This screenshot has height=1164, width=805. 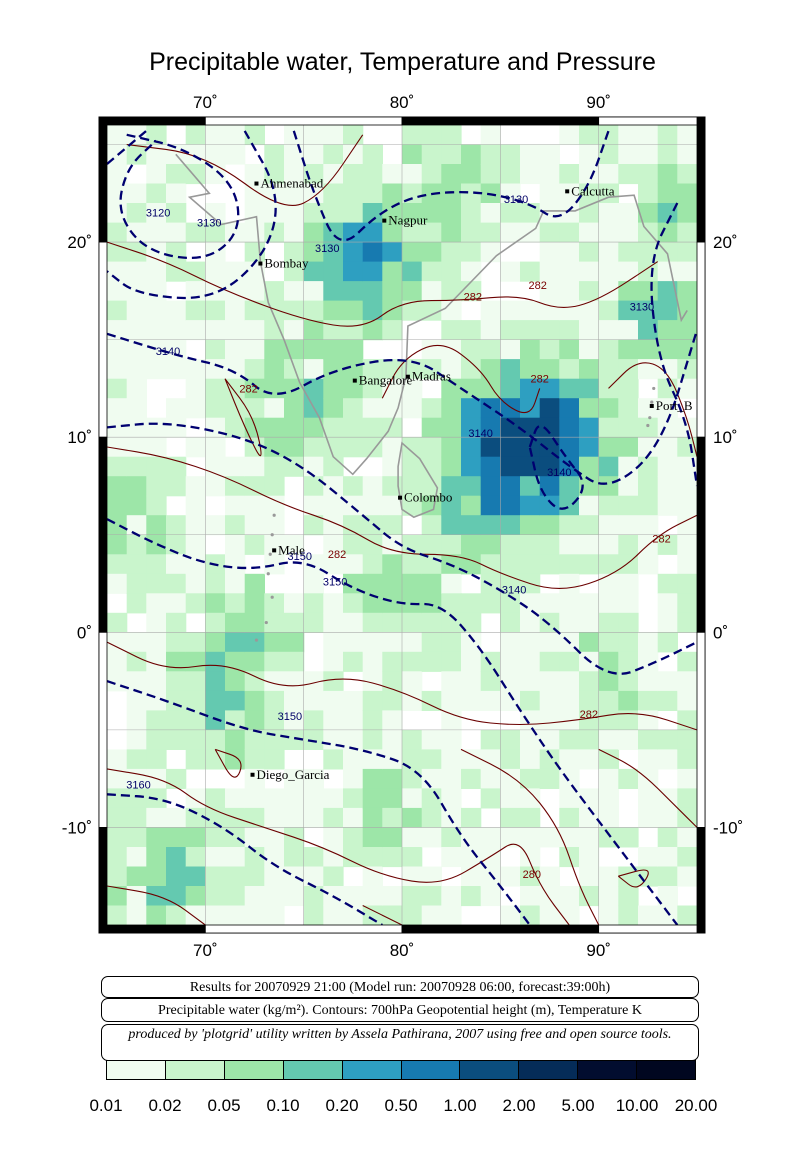 I want to click on city-label: Male, so click(x=291, y=549).